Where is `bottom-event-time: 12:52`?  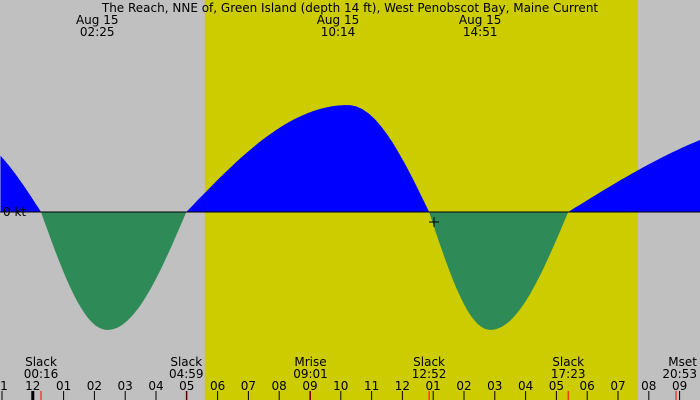
bottom-event-time: 12:52 is located at coordinates (429, 374).